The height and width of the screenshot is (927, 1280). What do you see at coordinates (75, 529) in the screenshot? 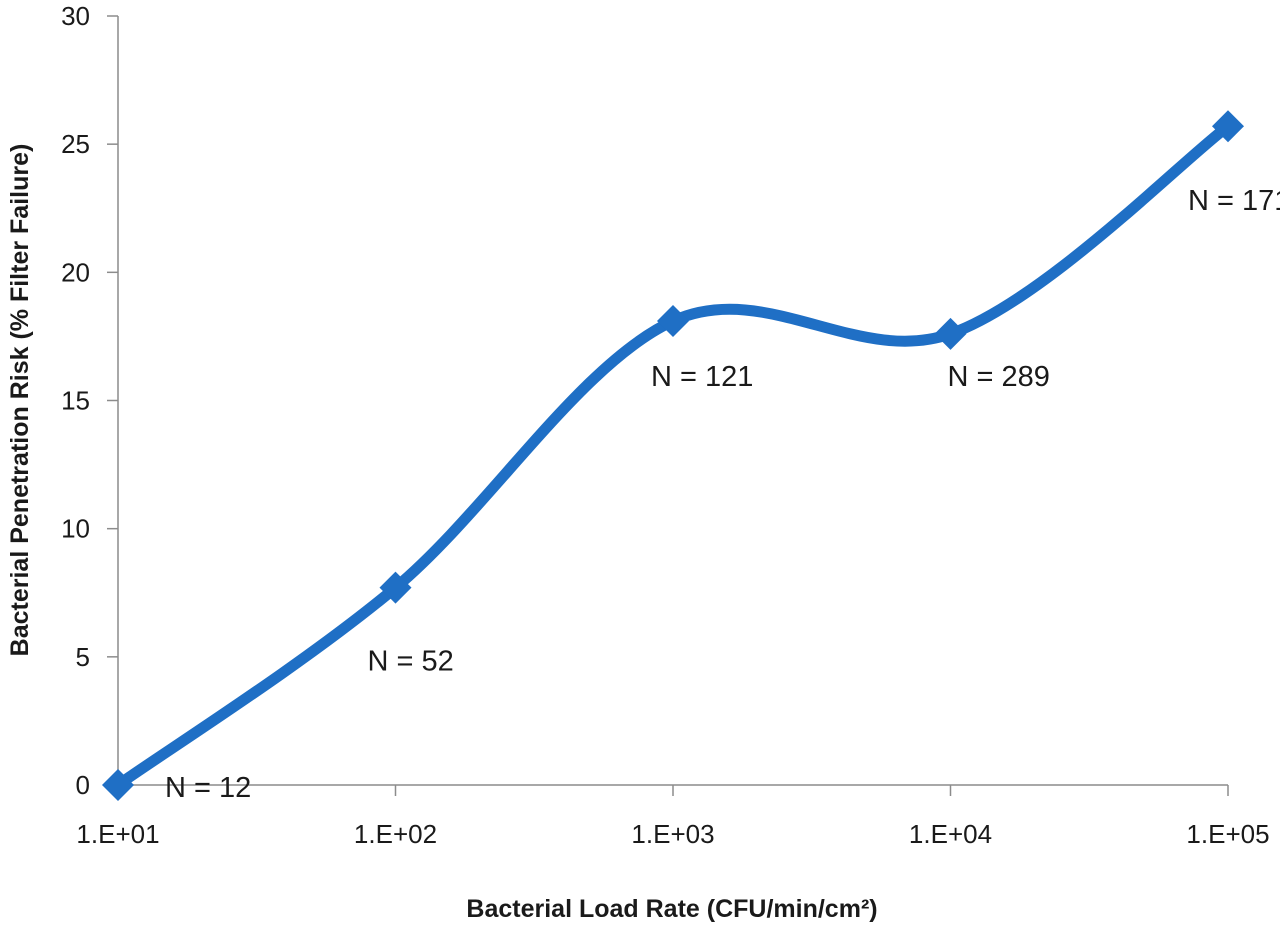
I see `y-tick-label: 10` at bounding box center [75, 529].